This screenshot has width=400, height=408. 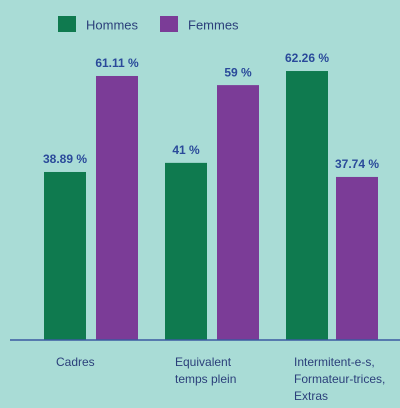 I want to click on data-label: 41 %, so click(x=186, y=150).